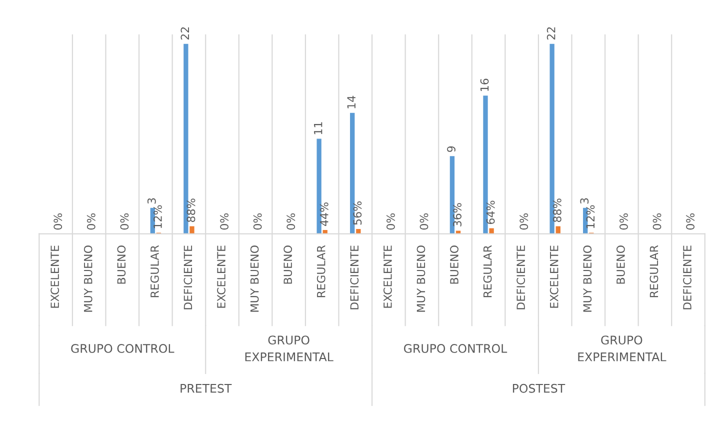 The image size is (712, 429). I want to click on text: PRETEST, so click(206, 388).